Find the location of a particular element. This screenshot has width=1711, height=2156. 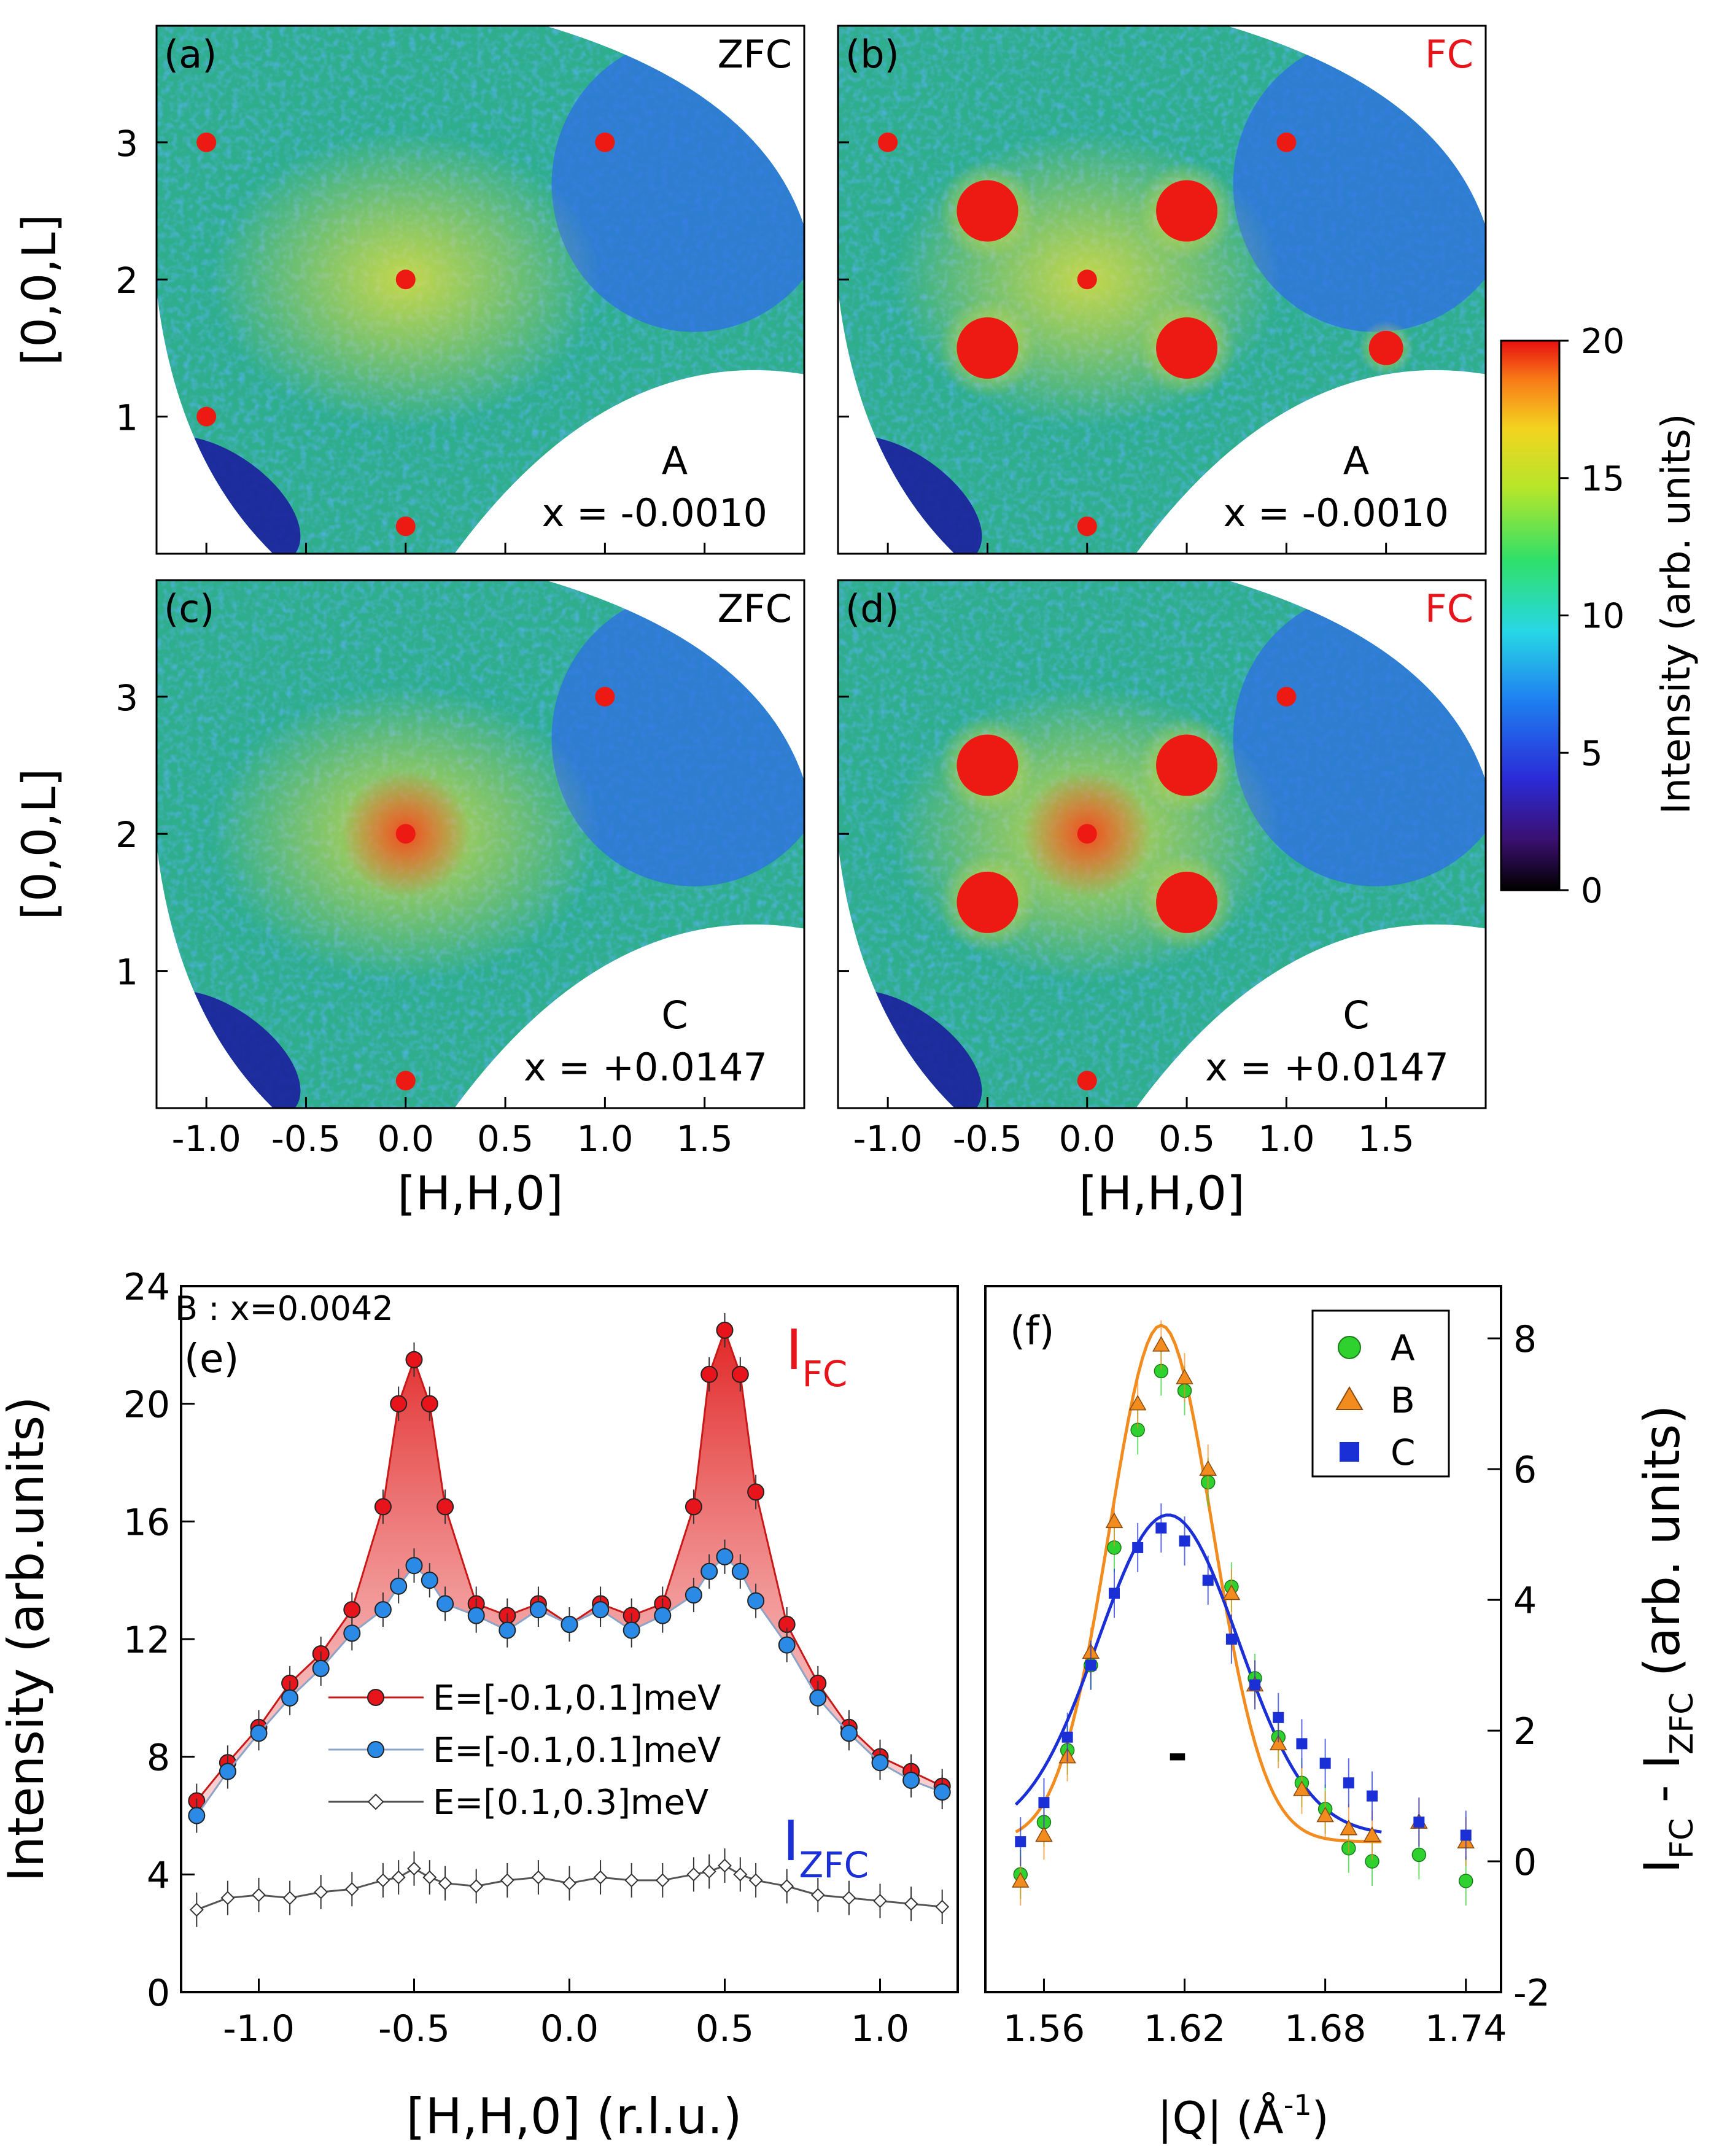

map-intensity is located at coordinates (480, 844).